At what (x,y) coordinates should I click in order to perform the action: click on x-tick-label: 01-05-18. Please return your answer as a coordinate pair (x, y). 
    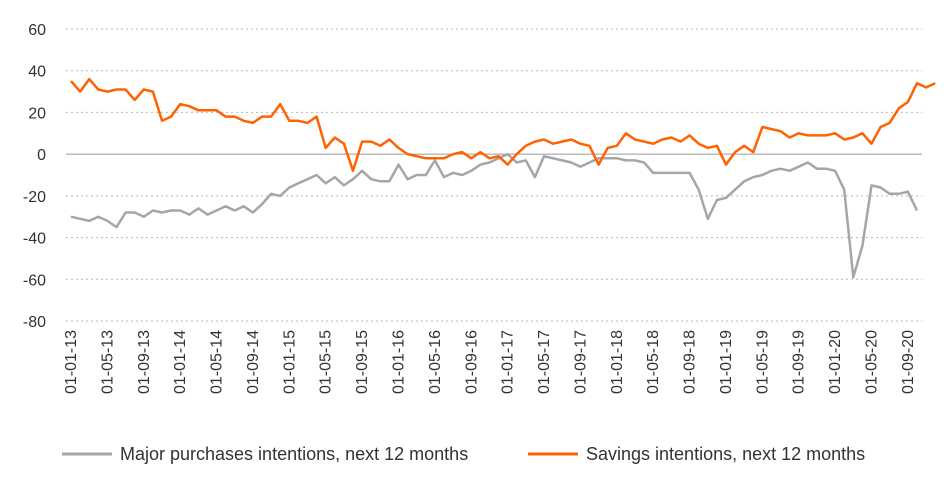
    Looking at the image, I should click on (653, 362).